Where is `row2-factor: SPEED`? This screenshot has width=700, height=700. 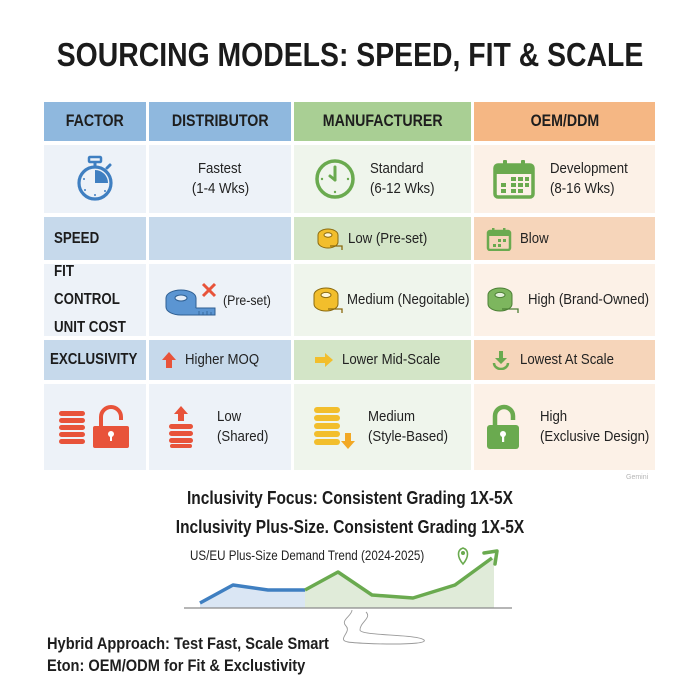
row2-factor: SPEED is located at coordinates (95, 238).